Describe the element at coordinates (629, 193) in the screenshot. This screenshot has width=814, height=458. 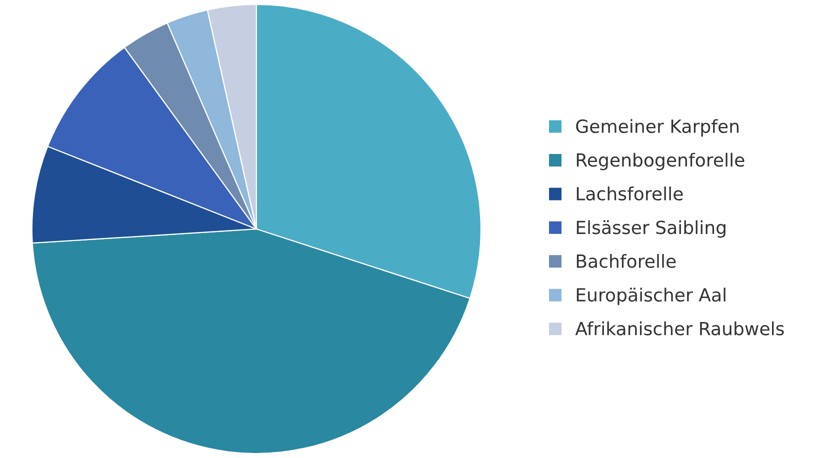
I see `legend-label: Lachsforelle` at that location.